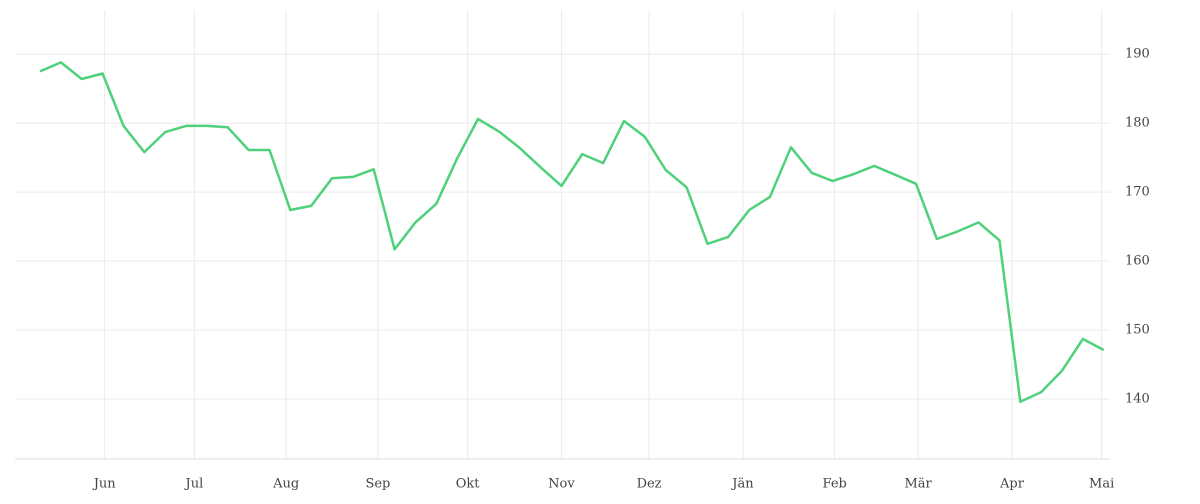 This screenshot has height=504, width=1200. Describe the element at coordinates (468, 484) in the screenshot. I see `x-tick-label: Okt` at that location.